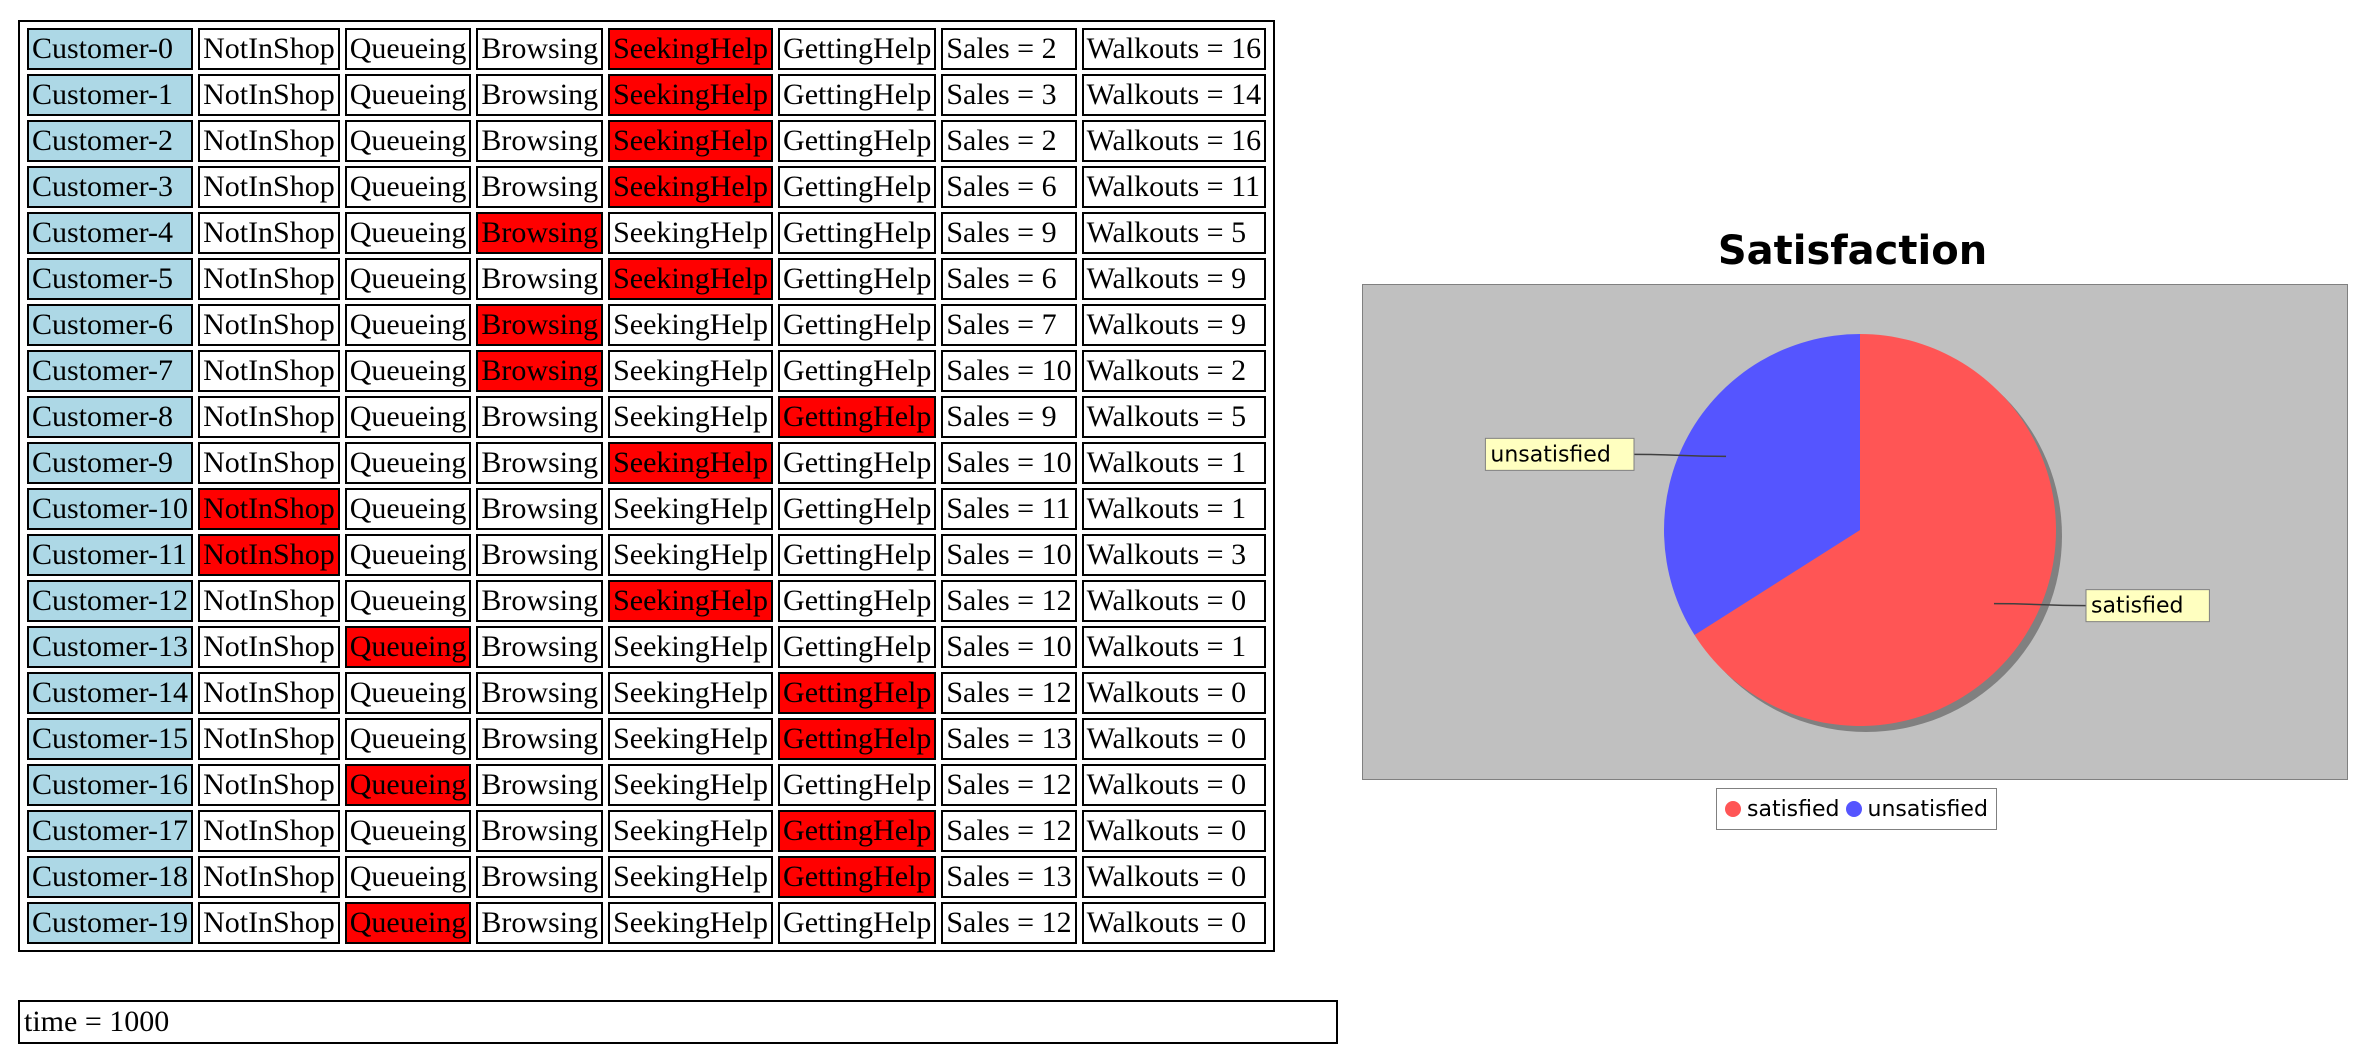 The width and height of the screenshot is (2368, 1064). I want to click on customer-name-cell: Customer-8, so click(110, 417).